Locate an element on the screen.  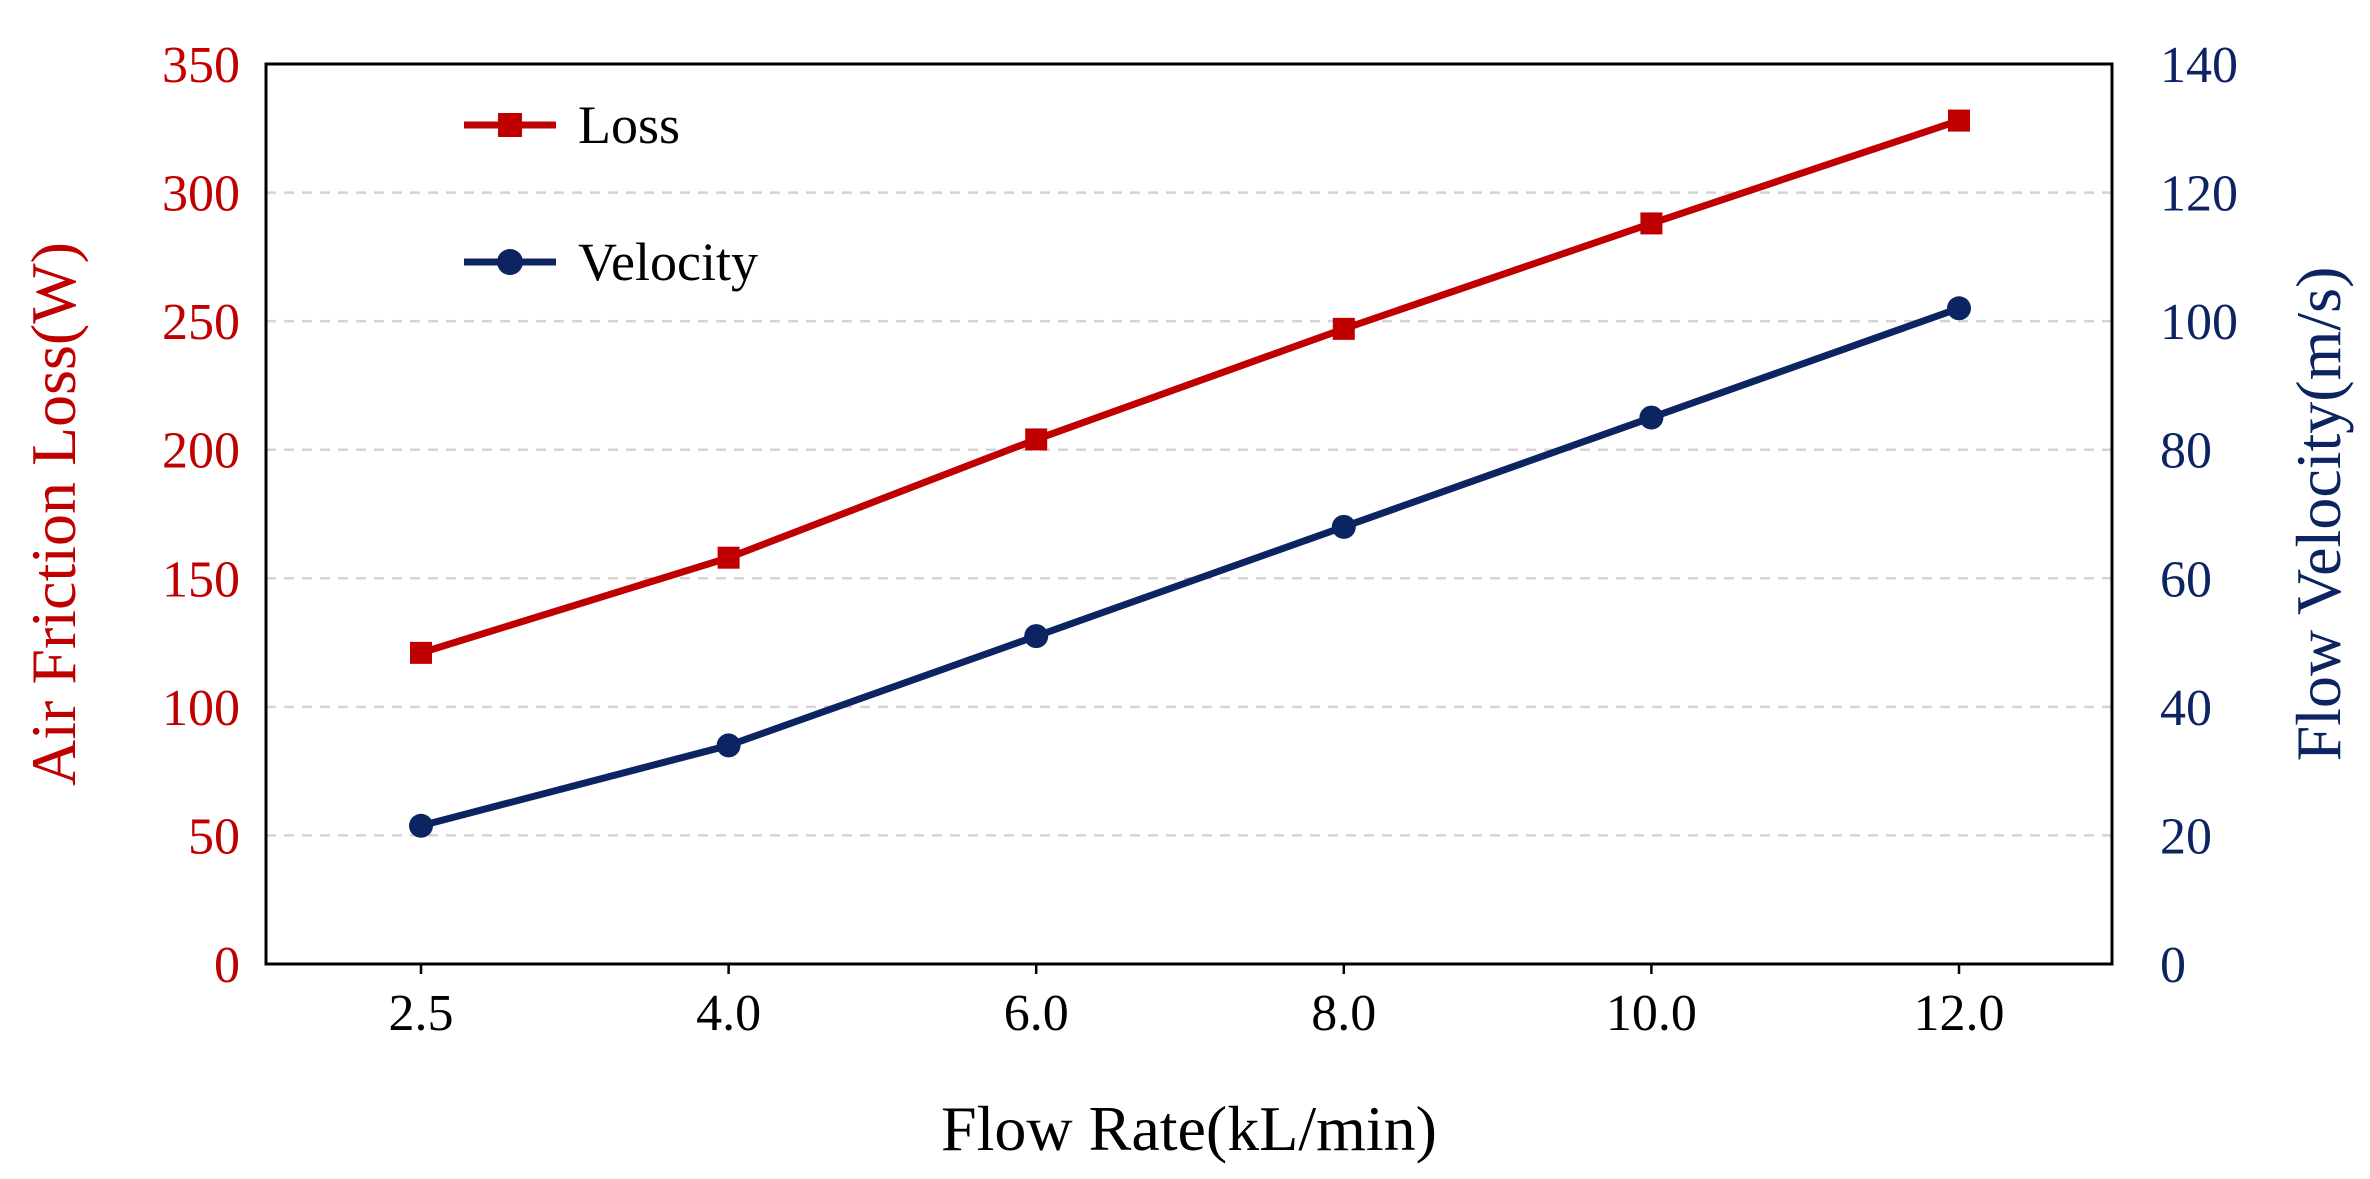
x-tick-label: 6.0 is located at coordinates (1036, 1013).